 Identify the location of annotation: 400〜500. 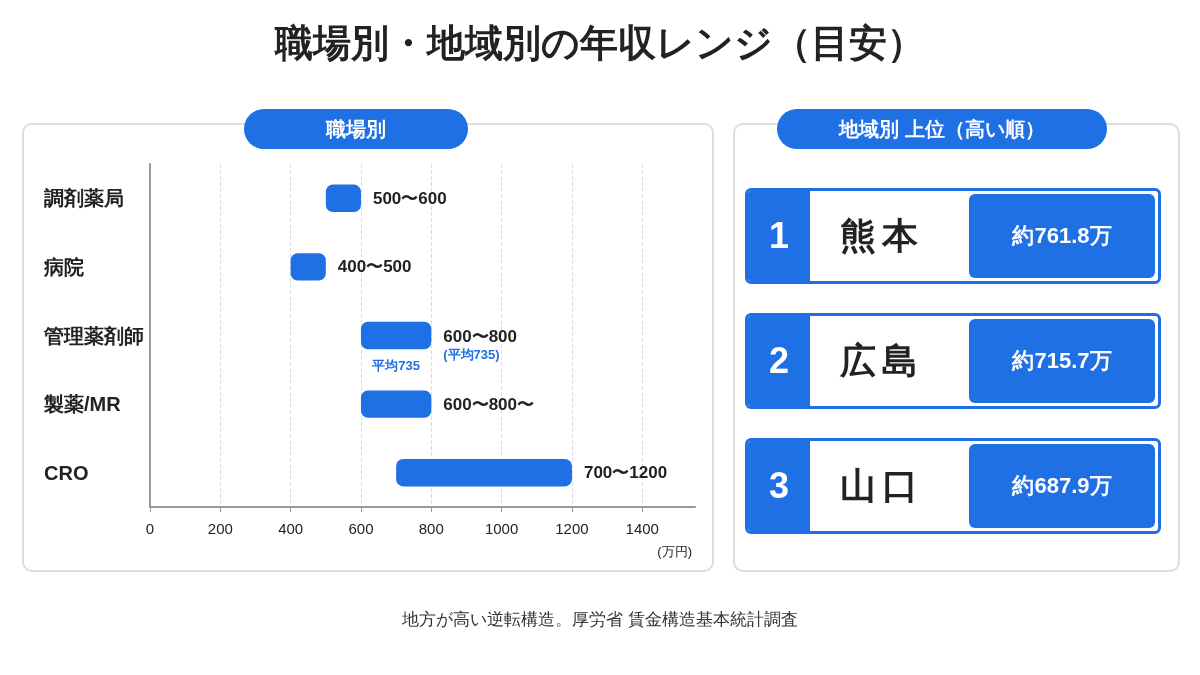
(374, 267).